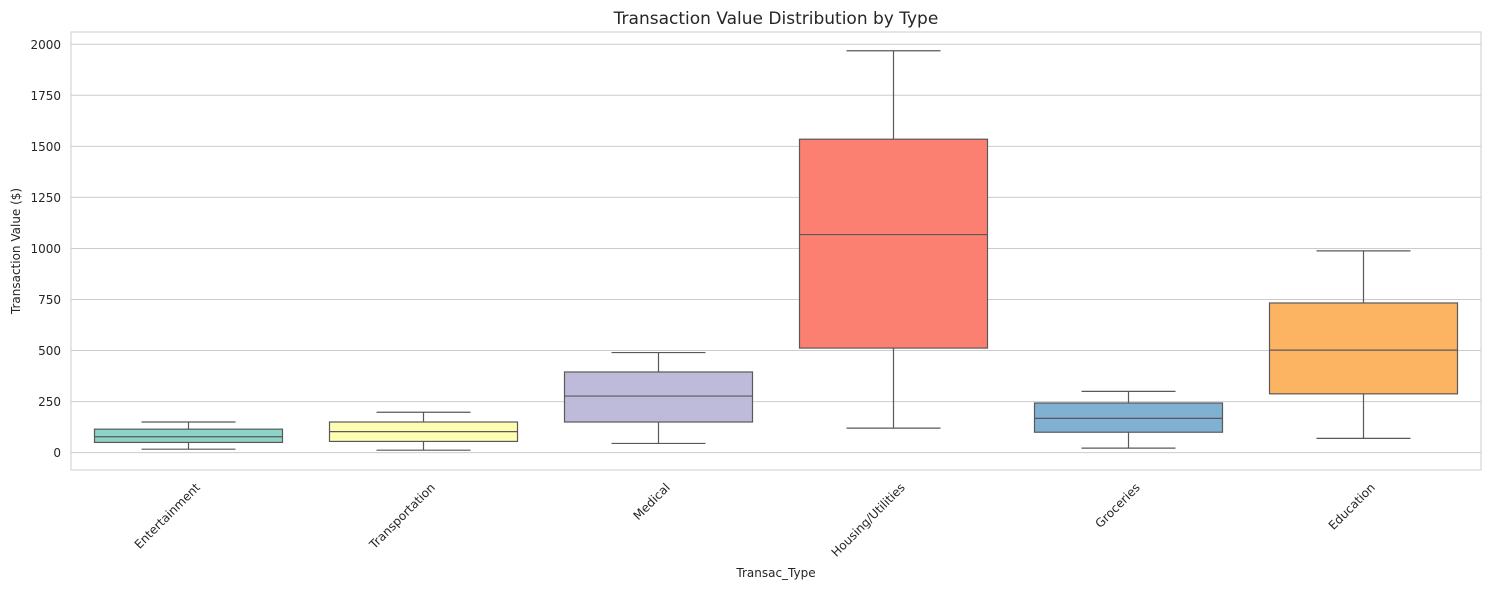  Describe the element at coordinates (45, 198) in the screenshot. I see `y-tick-label: 1250` at that location.